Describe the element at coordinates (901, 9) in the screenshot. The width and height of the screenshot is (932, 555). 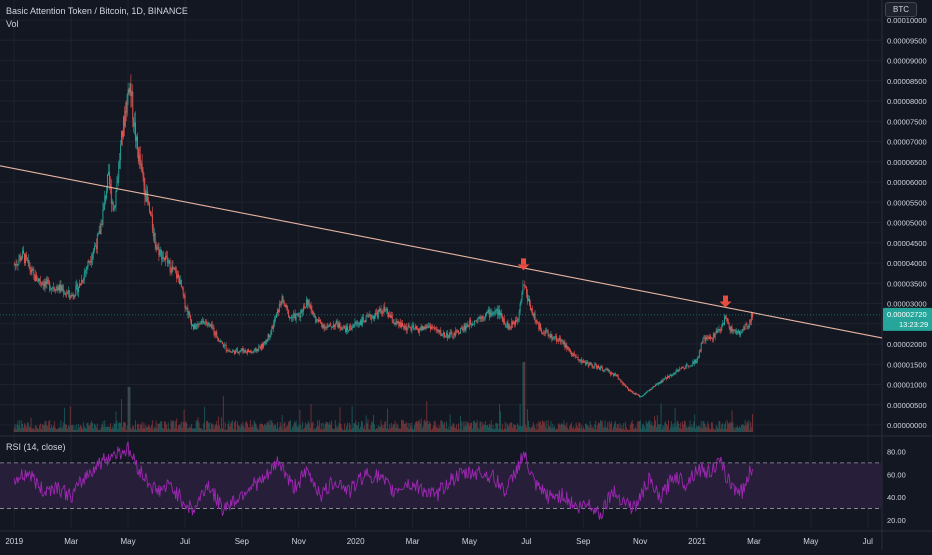
I see `currency-badge: BTC` at that location.